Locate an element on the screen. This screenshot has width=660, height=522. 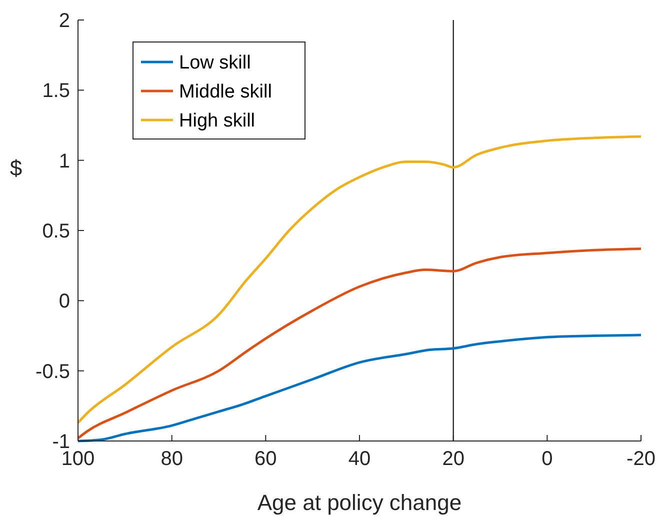
y-tick-label: 0 is located at coordinates (64, 301).